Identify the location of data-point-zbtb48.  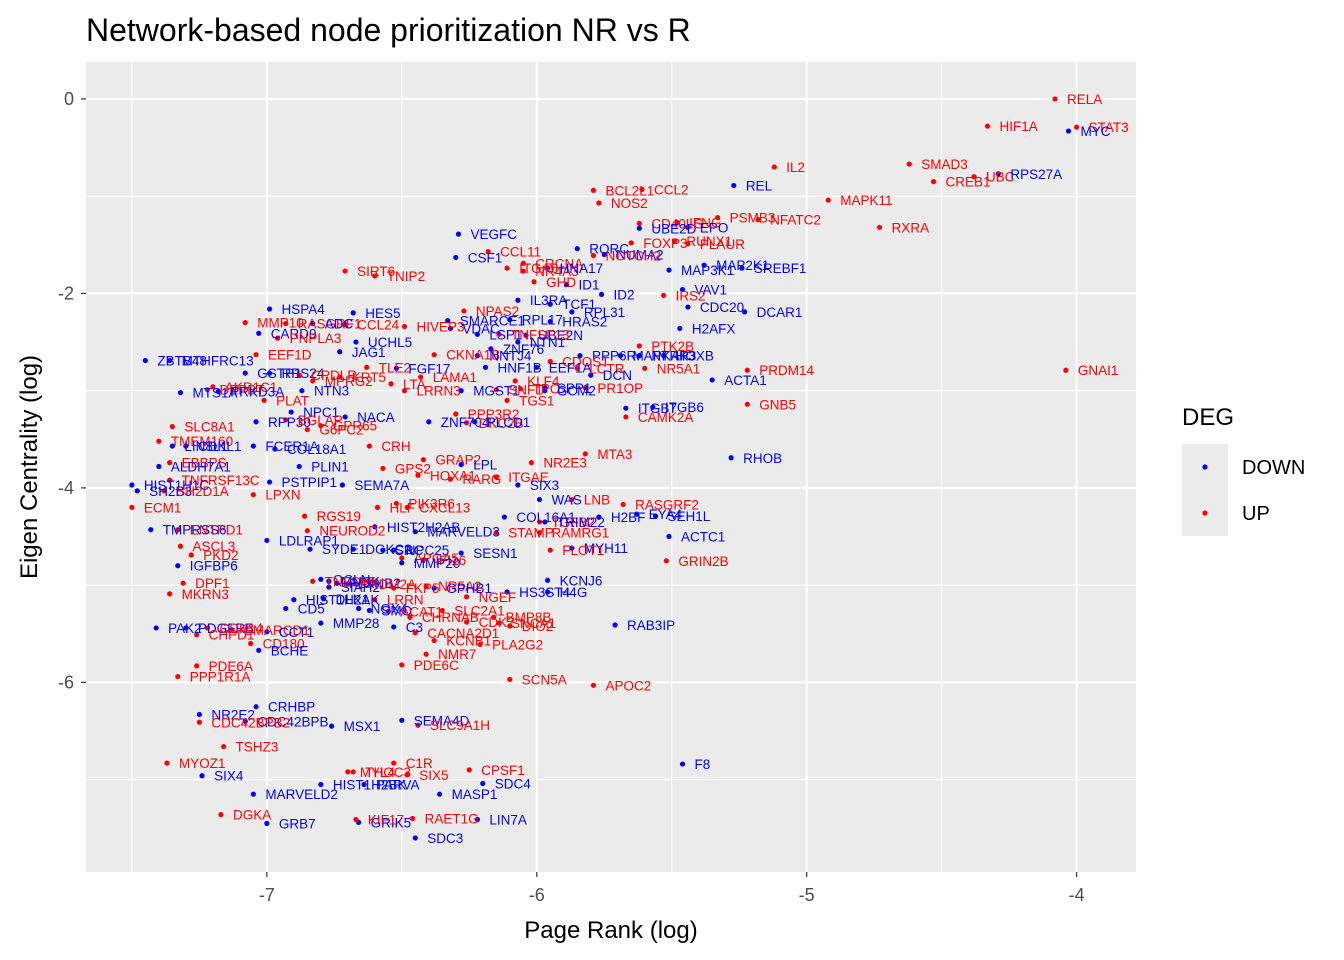
(145, 360).